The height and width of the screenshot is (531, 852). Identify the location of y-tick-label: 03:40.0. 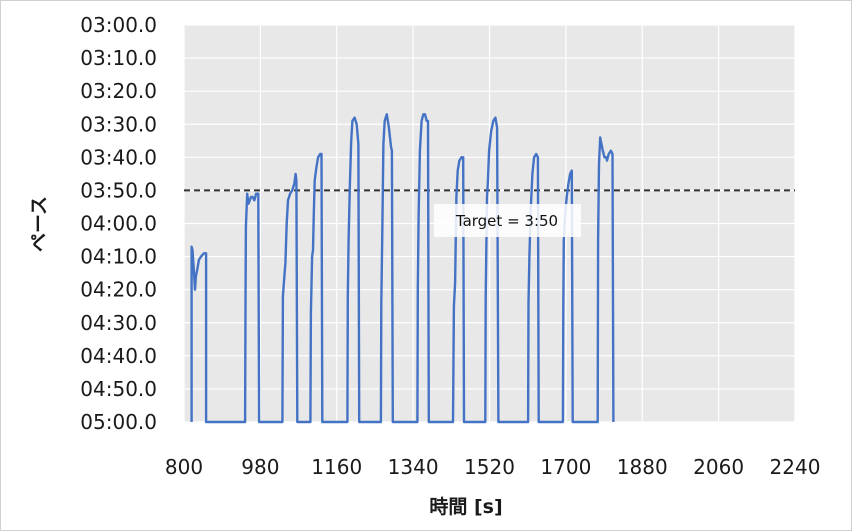
(118, 157).